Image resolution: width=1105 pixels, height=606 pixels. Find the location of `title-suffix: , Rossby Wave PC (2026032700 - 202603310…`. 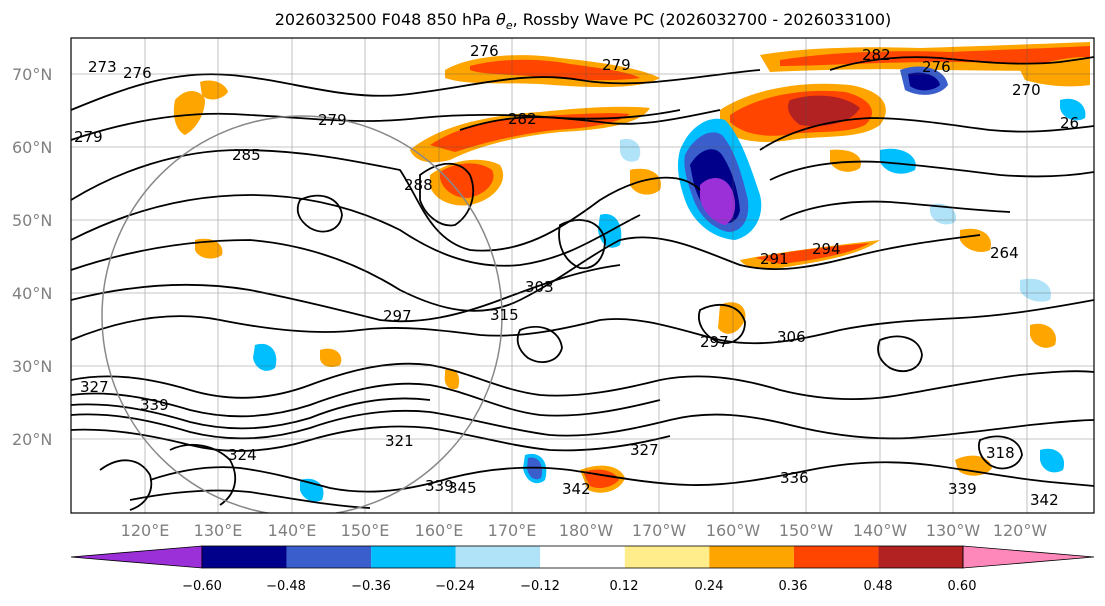

title-suffix: , Rossby Wave PC (2026032700 - 202603310… is located at coordinates (702, 19).